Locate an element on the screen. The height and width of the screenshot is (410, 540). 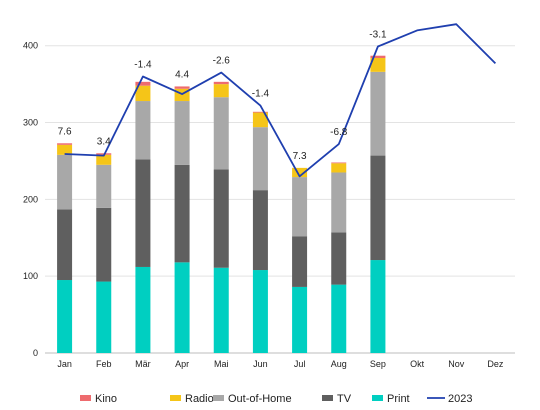
x-tick-label: Okt is located at coordinates (417, 364).